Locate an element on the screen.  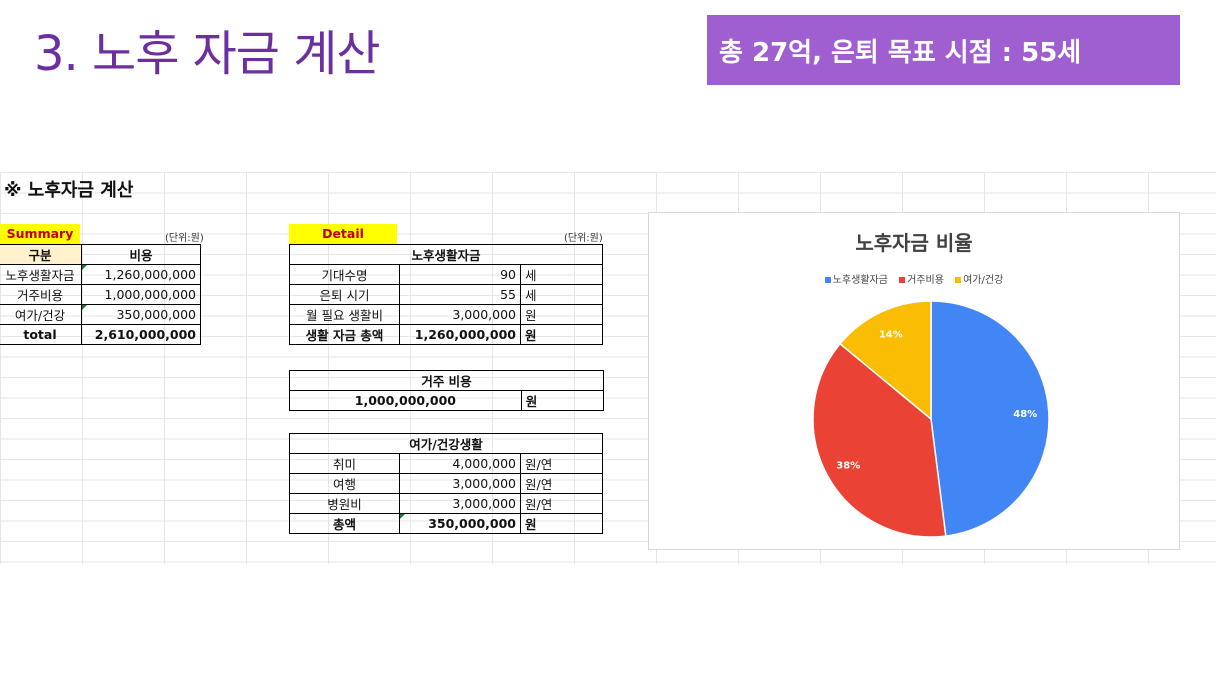
sheet-title: ※ 노후자금 계산 is located at coordinates (69, 190).